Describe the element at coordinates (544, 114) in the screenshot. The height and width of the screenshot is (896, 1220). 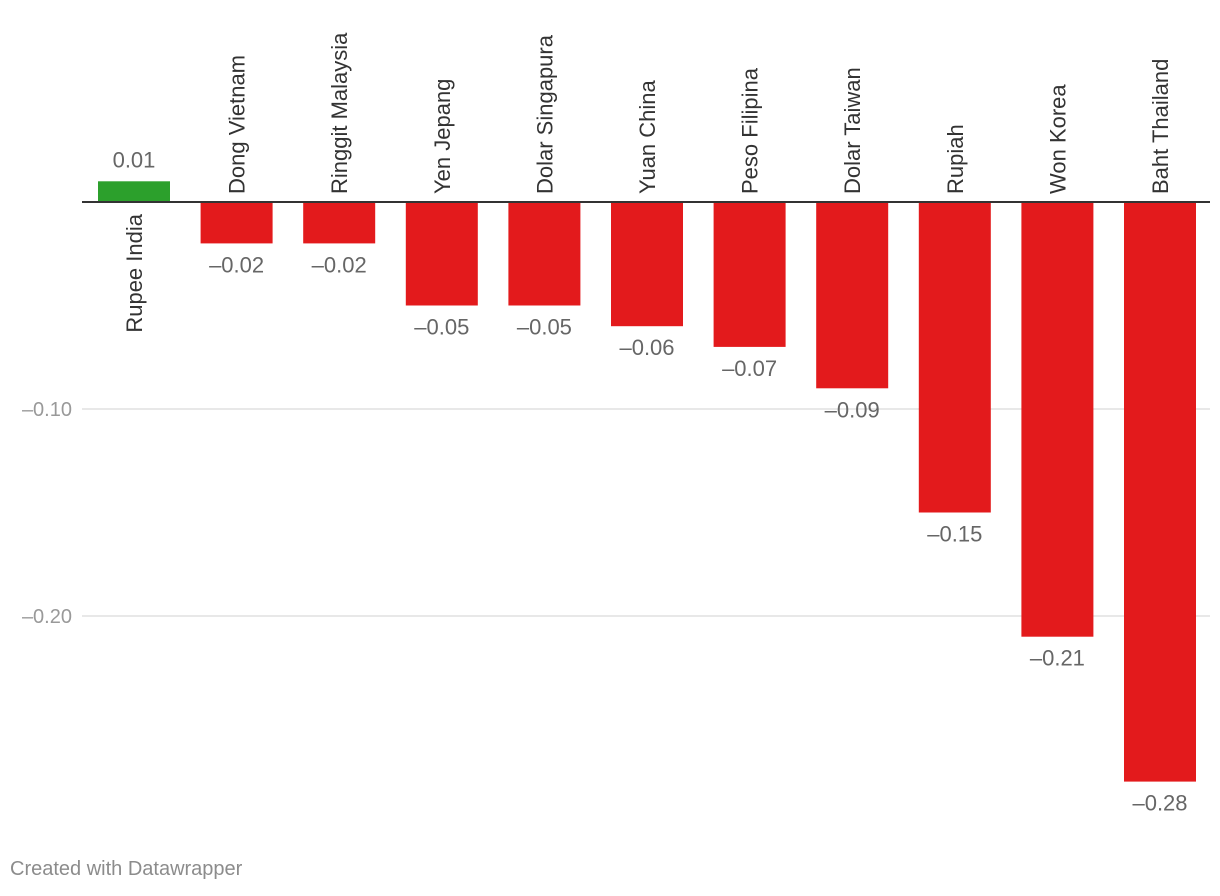
I see `category-label: Dolar Singapura` at that location.